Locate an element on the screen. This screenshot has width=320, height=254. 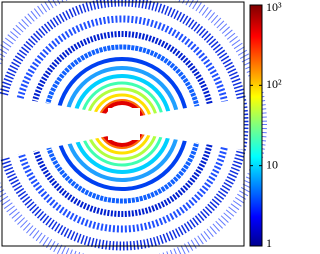
colorbar-tick-label: 10³ is located at coordinates (274, 7).